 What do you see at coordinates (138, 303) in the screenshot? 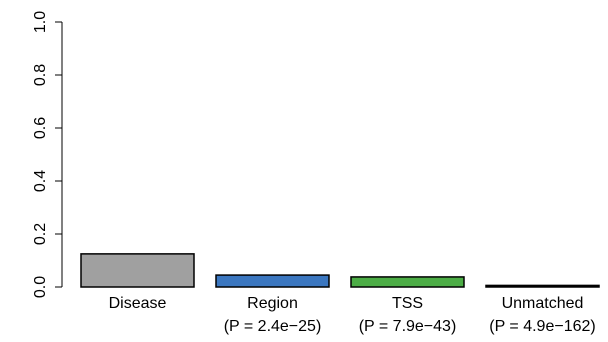
I see `category-label: Disease` at bounding box center [138, 303].